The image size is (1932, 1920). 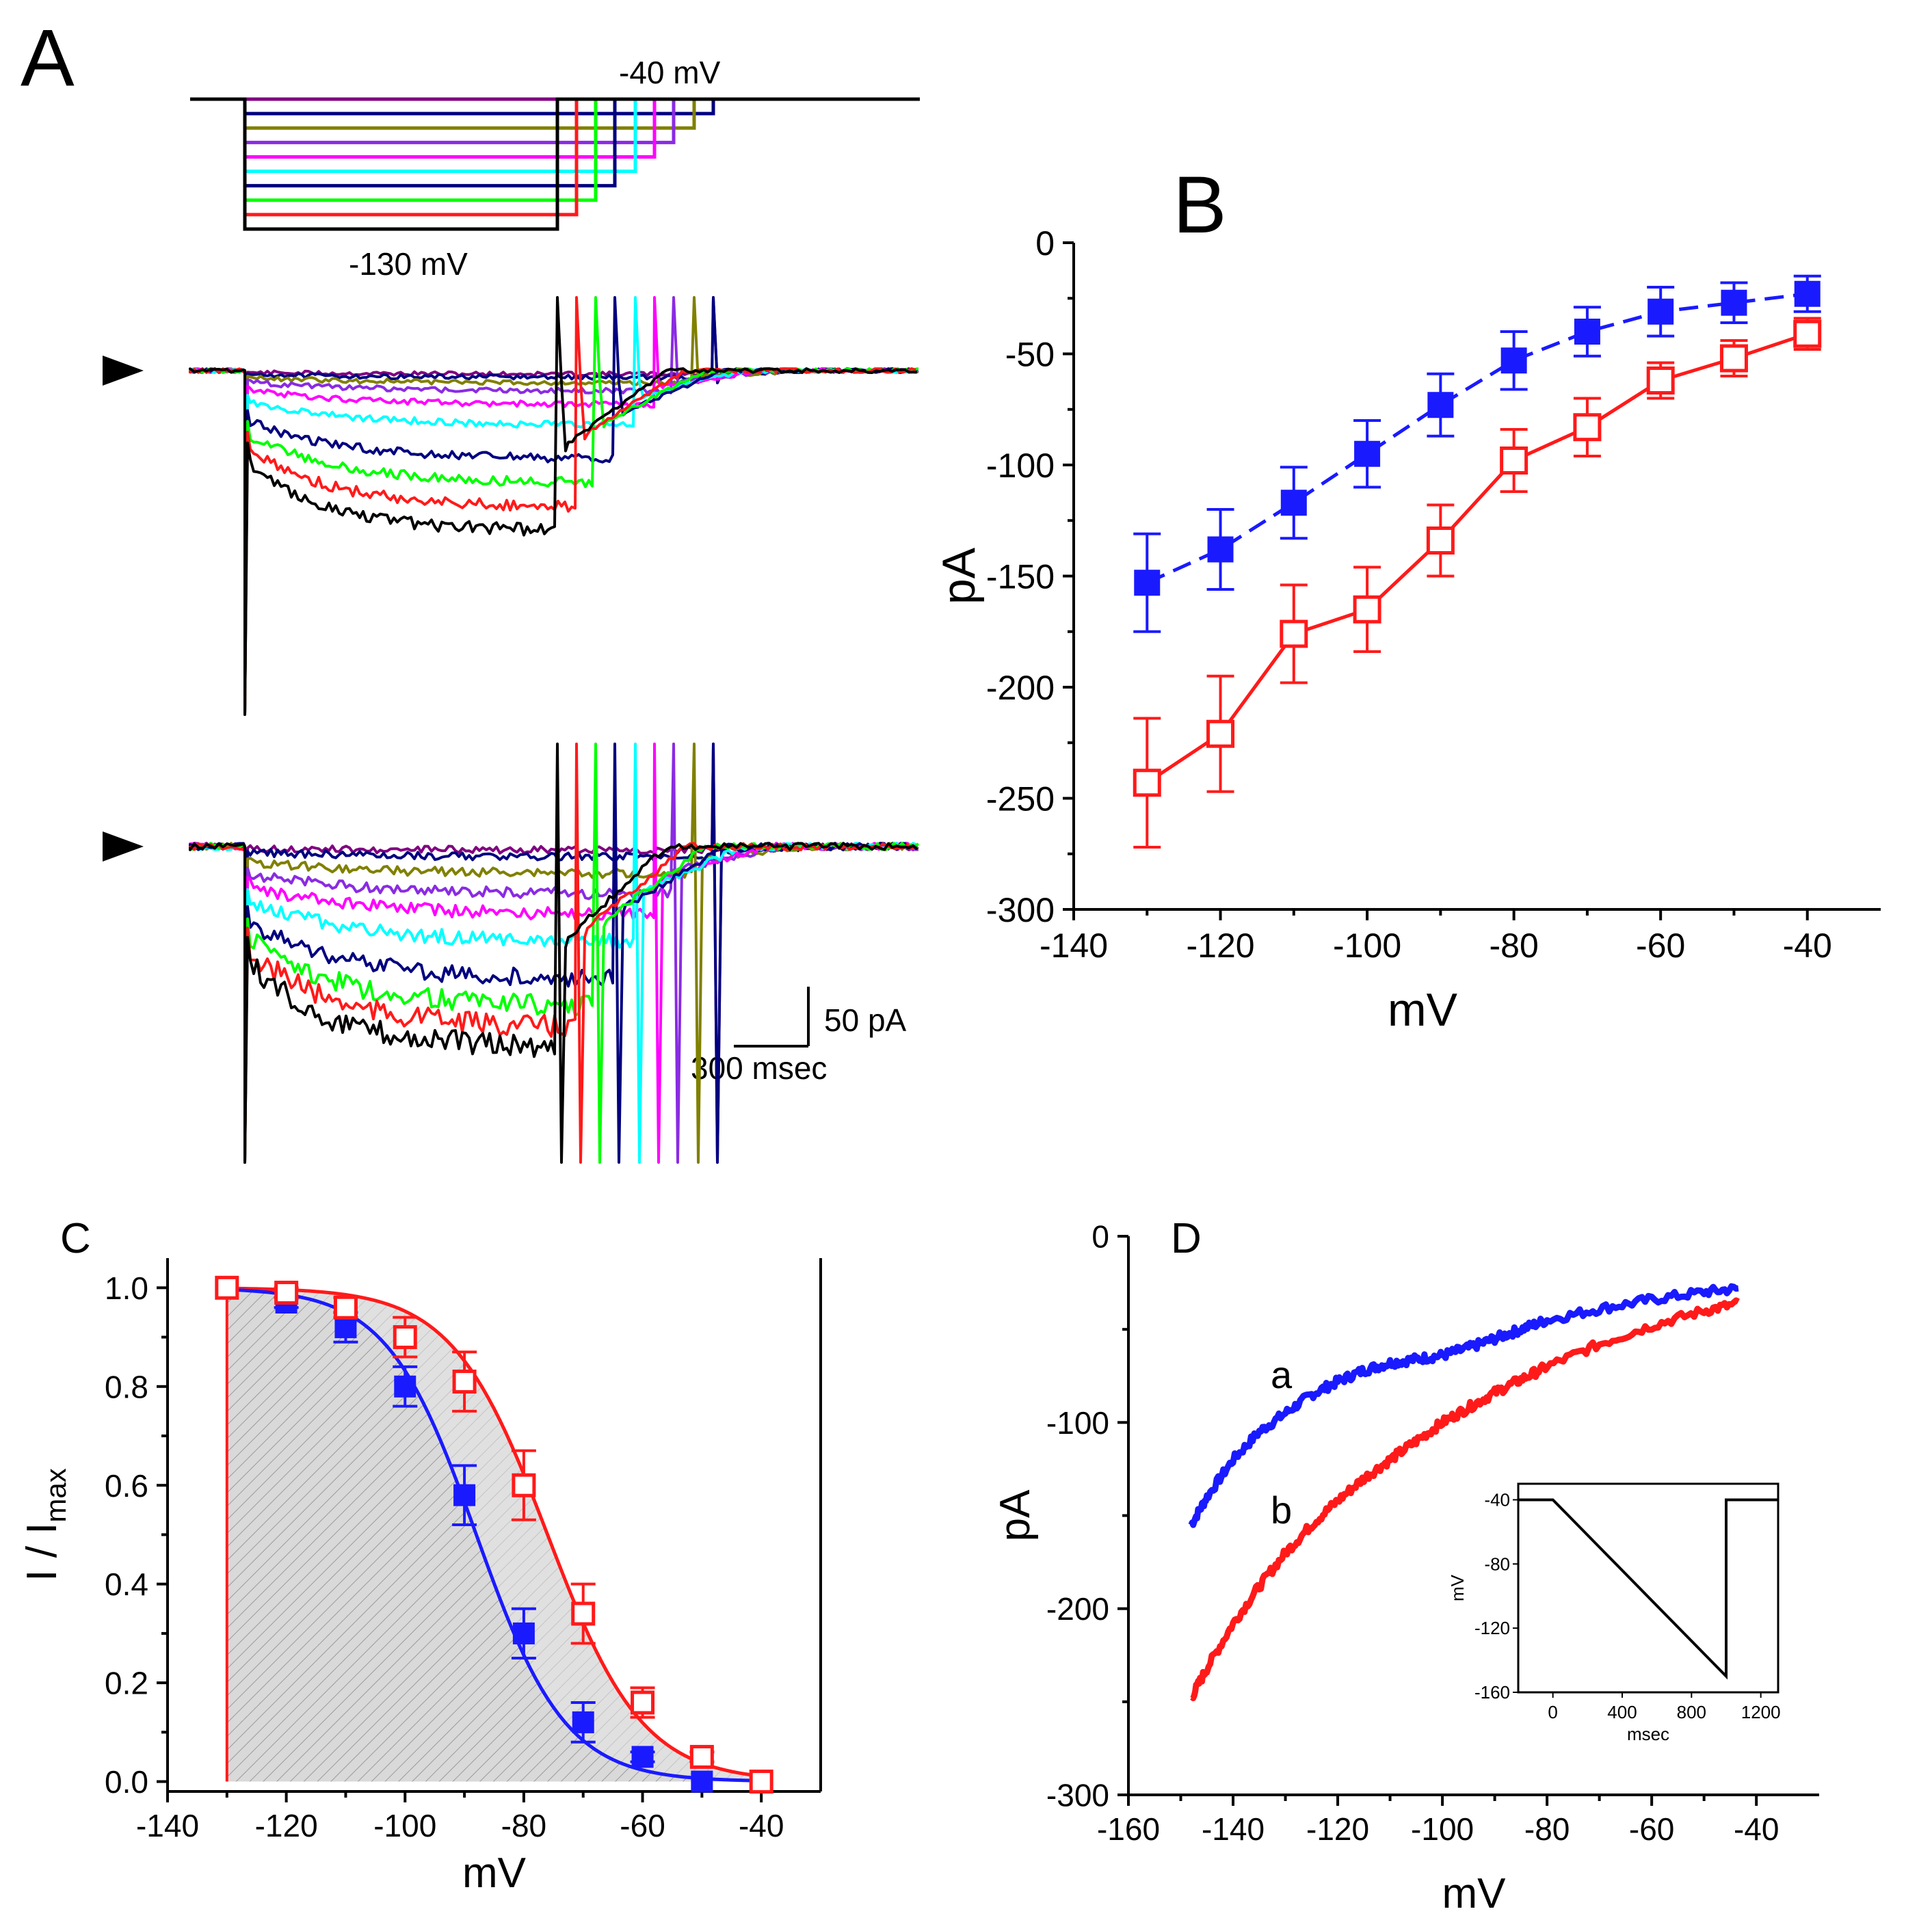 I want to click on y-tick-label: -150, so click(x=1020, y=577).